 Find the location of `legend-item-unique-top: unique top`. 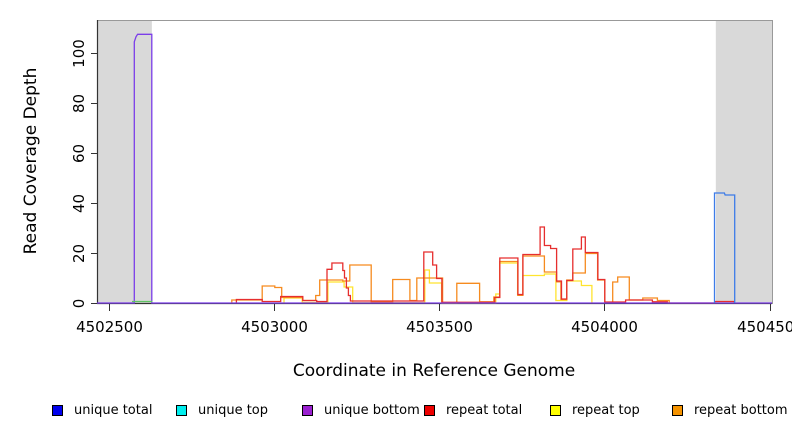

legend-item-unique-top: unique top is located at coordinates (222, 410).